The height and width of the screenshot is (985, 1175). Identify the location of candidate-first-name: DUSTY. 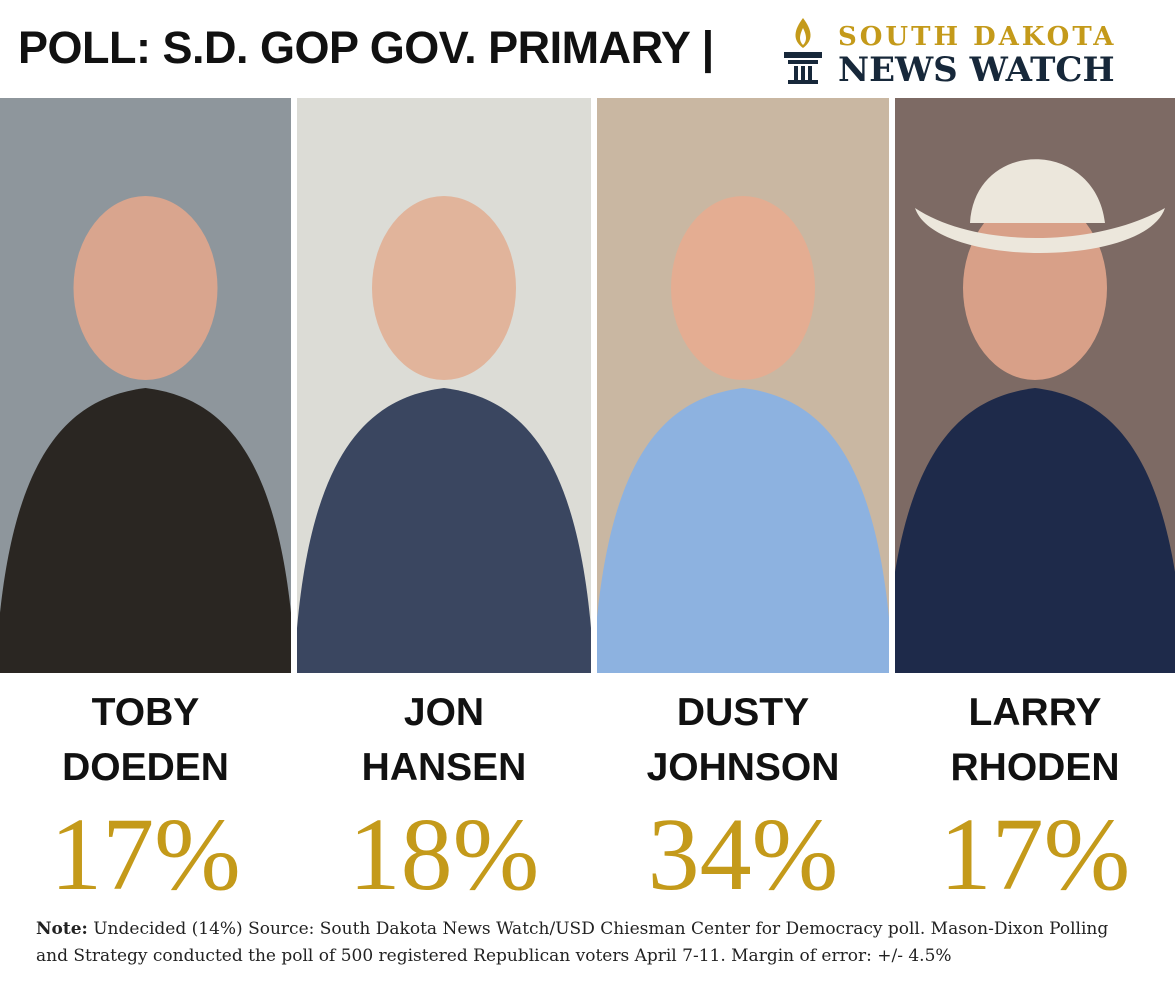
(743, 712).